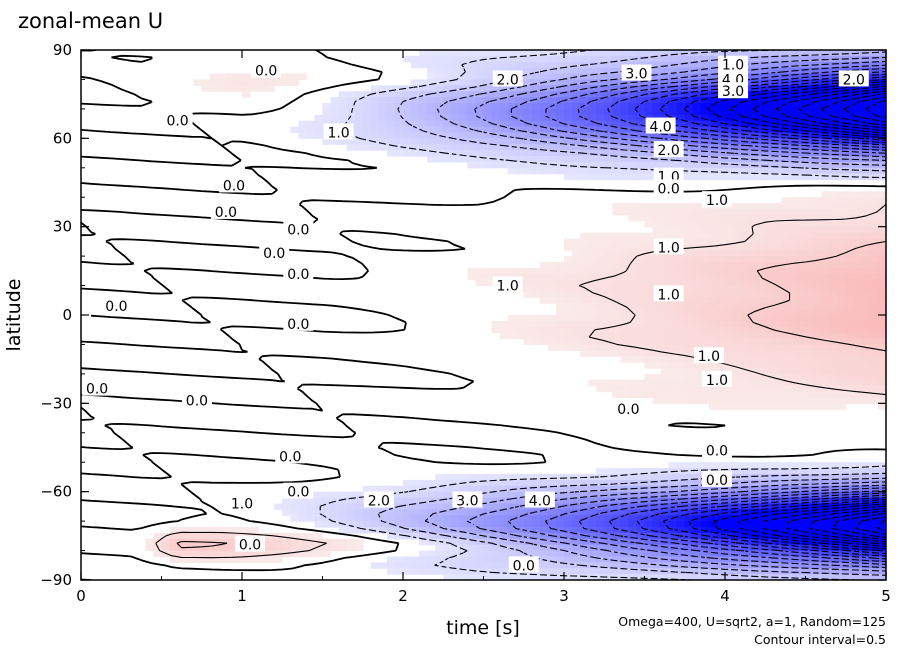  What do you see at coordinates (62, 138) in the screenshot?
I see `y-tick-label: 60` at bounding box center [62, 138].